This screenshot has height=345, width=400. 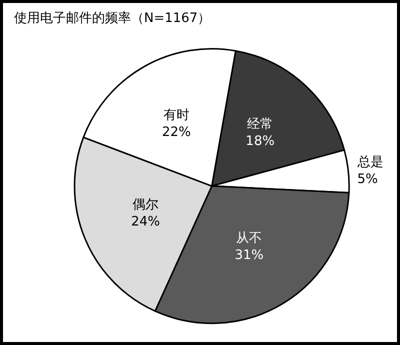 I want to click on slice-label: 经常, so click(x=260, y=124).